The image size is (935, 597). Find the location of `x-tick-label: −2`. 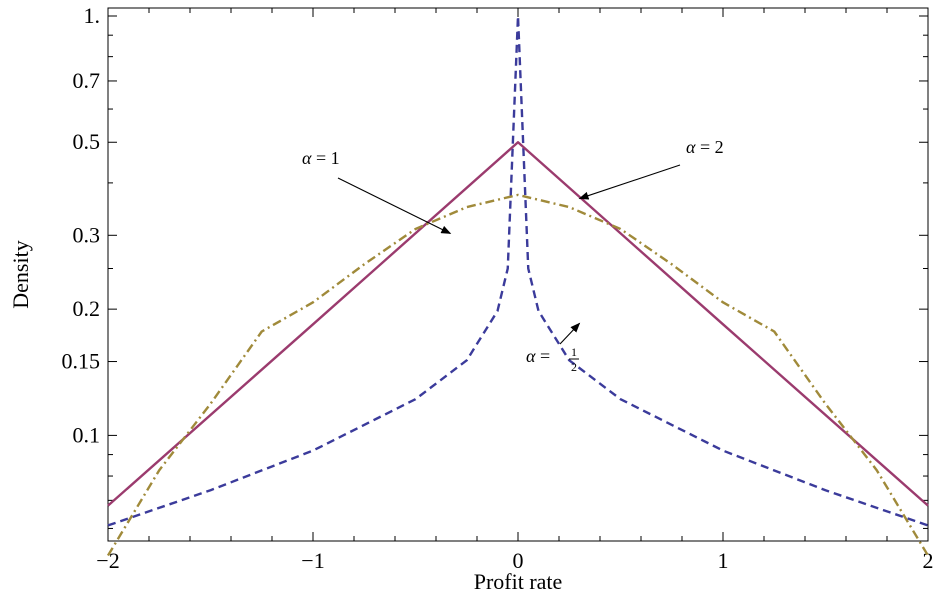

x-tick-label: −2 is located at coordinates (107, 560).